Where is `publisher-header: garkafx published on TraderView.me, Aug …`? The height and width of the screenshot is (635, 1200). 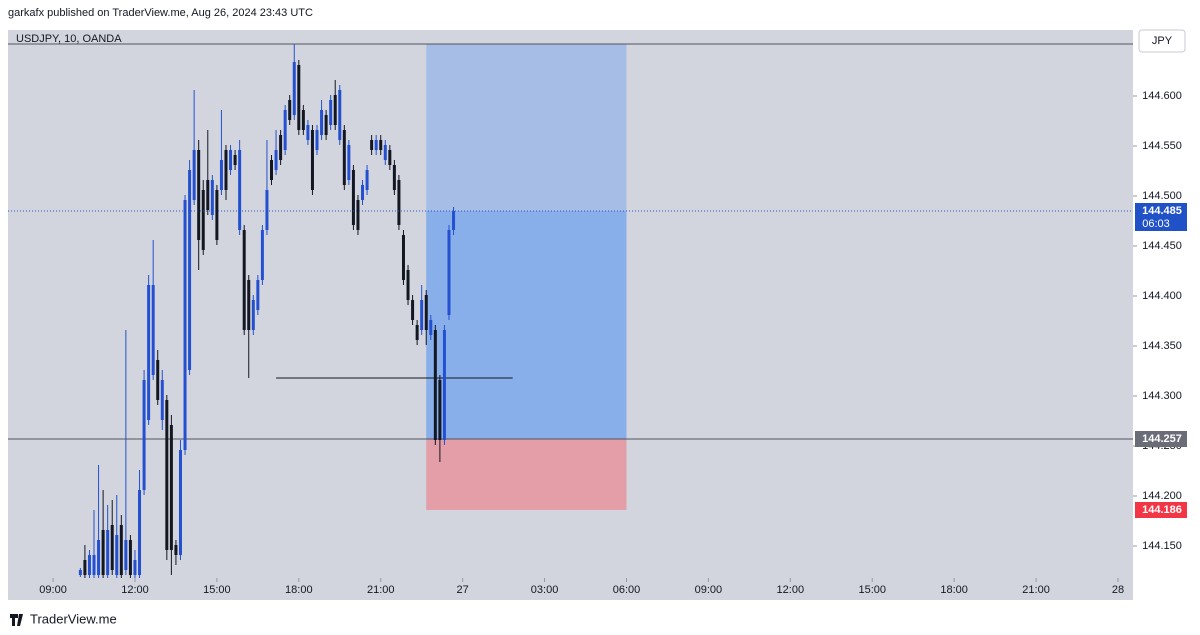
publisher-header: garkafx published on TraderView.me, Aug … is located at coordinates (160, 13).